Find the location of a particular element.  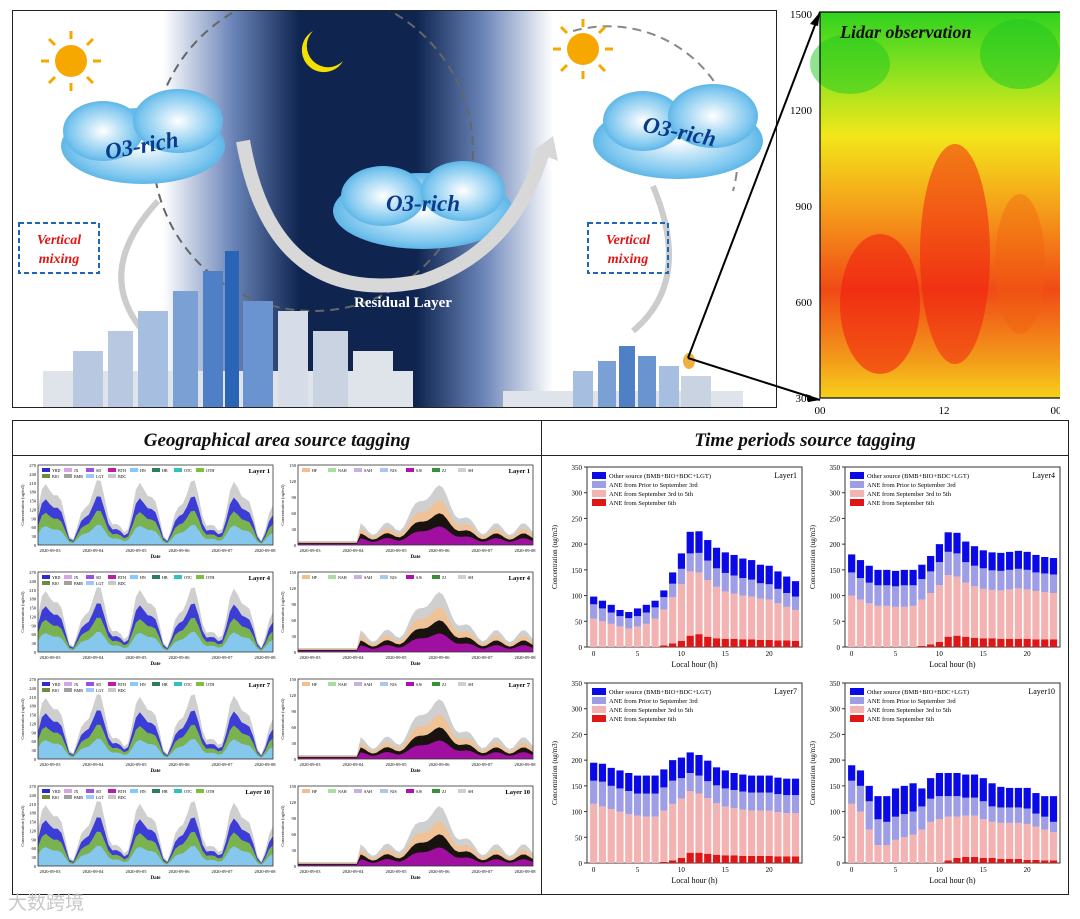

legend-label: BMB is located at coordinates (78, 583).